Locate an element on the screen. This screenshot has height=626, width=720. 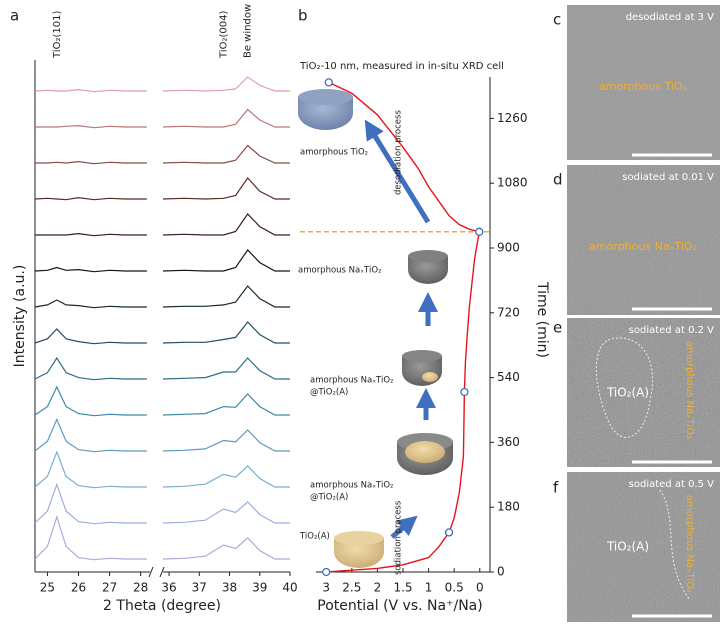
y-tick-label: 1080 is located at coordinates (512, 183).